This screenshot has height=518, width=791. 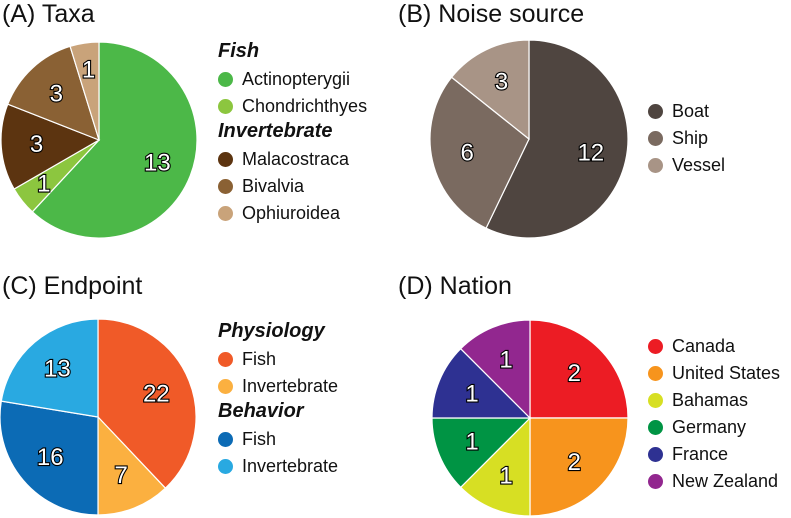 What do you see at coordinates (490, 90) in the screenshot?
I see `pie-slice-vessel` at bounding box center [490, 90].